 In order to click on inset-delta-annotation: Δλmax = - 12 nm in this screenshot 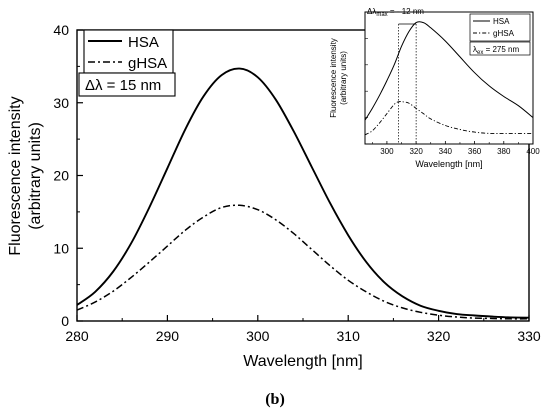, I will do `click(395, 12)`.